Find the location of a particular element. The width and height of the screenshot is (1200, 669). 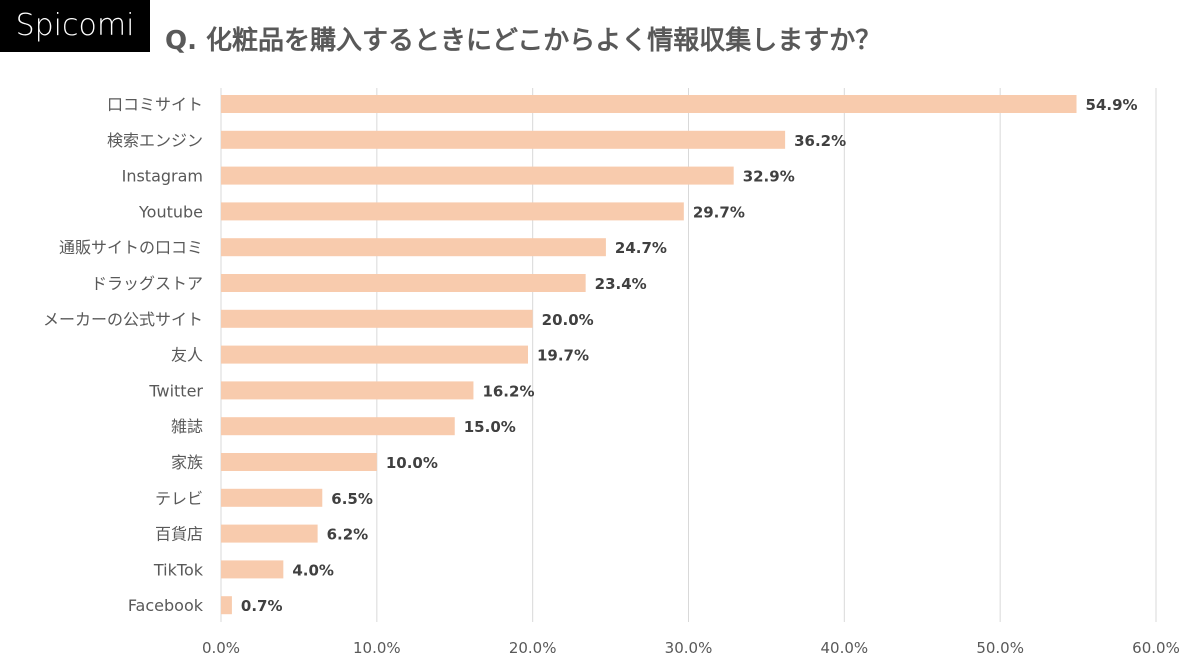

chart-title: Q. 化粧品を購入するときにどこからよく情報収集しますか？ is located at coordinates (523, 41).